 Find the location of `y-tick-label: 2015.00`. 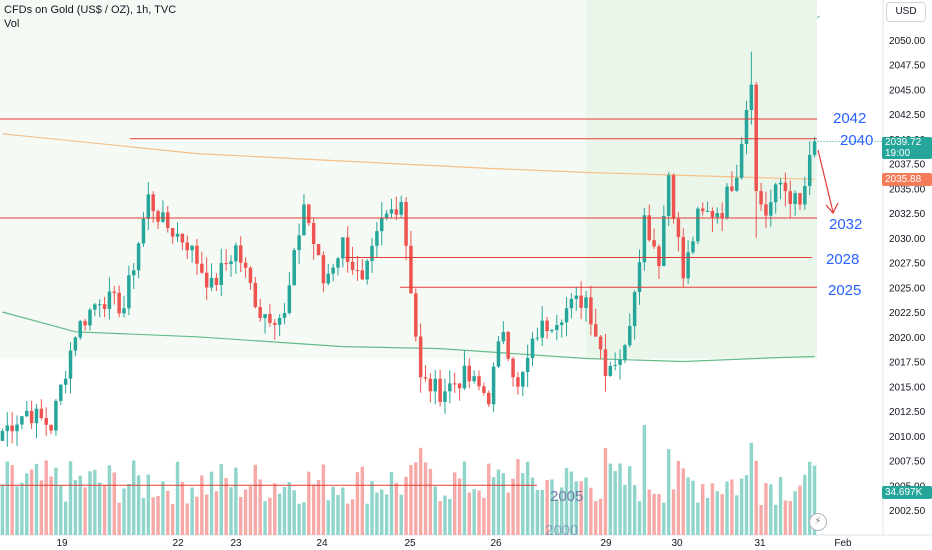

y-tick-label: 2015.00 is located at coordinates (907, 387).